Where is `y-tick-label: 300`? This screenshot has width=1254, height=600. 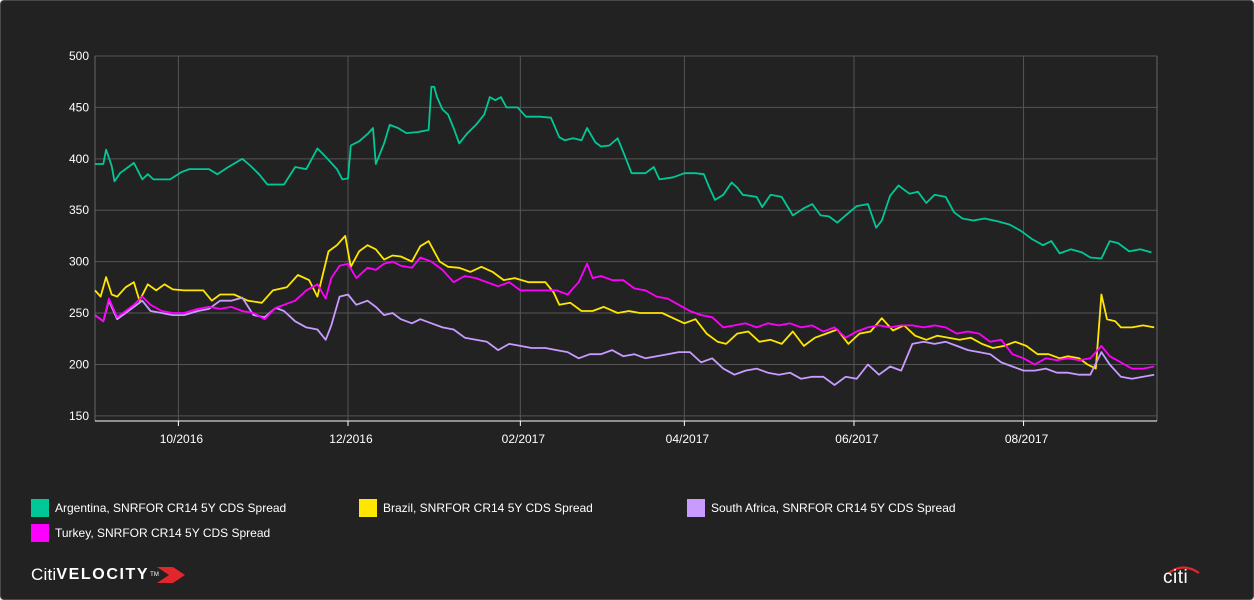
y-tick-label: 300 is located at coordinates (79, 262).